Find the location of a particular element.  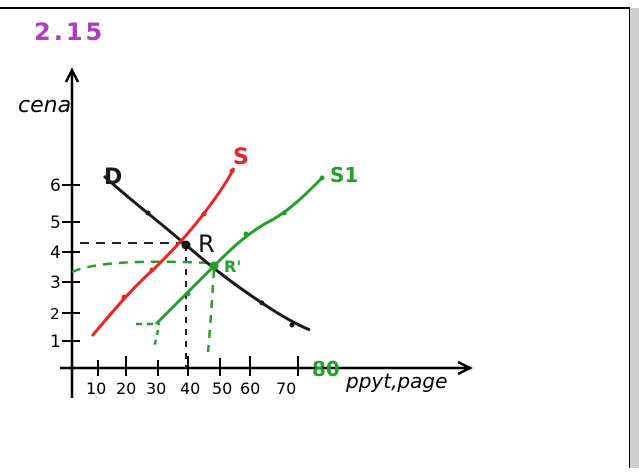

new-equilibrium-label: R' is located at coordinates (232, 266).